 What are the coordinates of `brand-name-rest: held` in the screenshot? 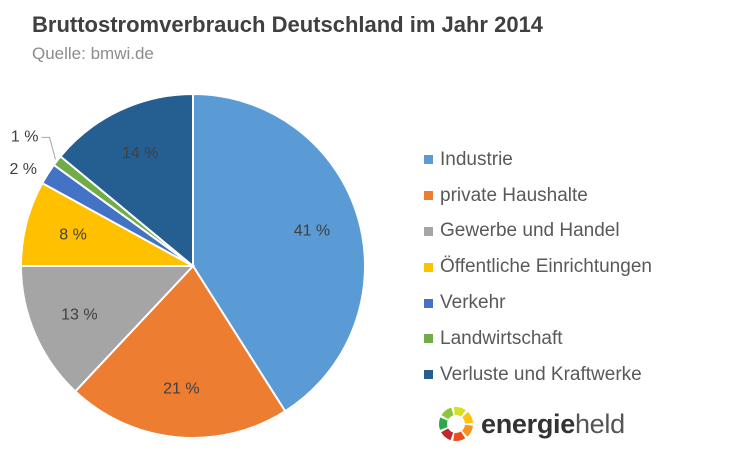 It's located at (599, 423).